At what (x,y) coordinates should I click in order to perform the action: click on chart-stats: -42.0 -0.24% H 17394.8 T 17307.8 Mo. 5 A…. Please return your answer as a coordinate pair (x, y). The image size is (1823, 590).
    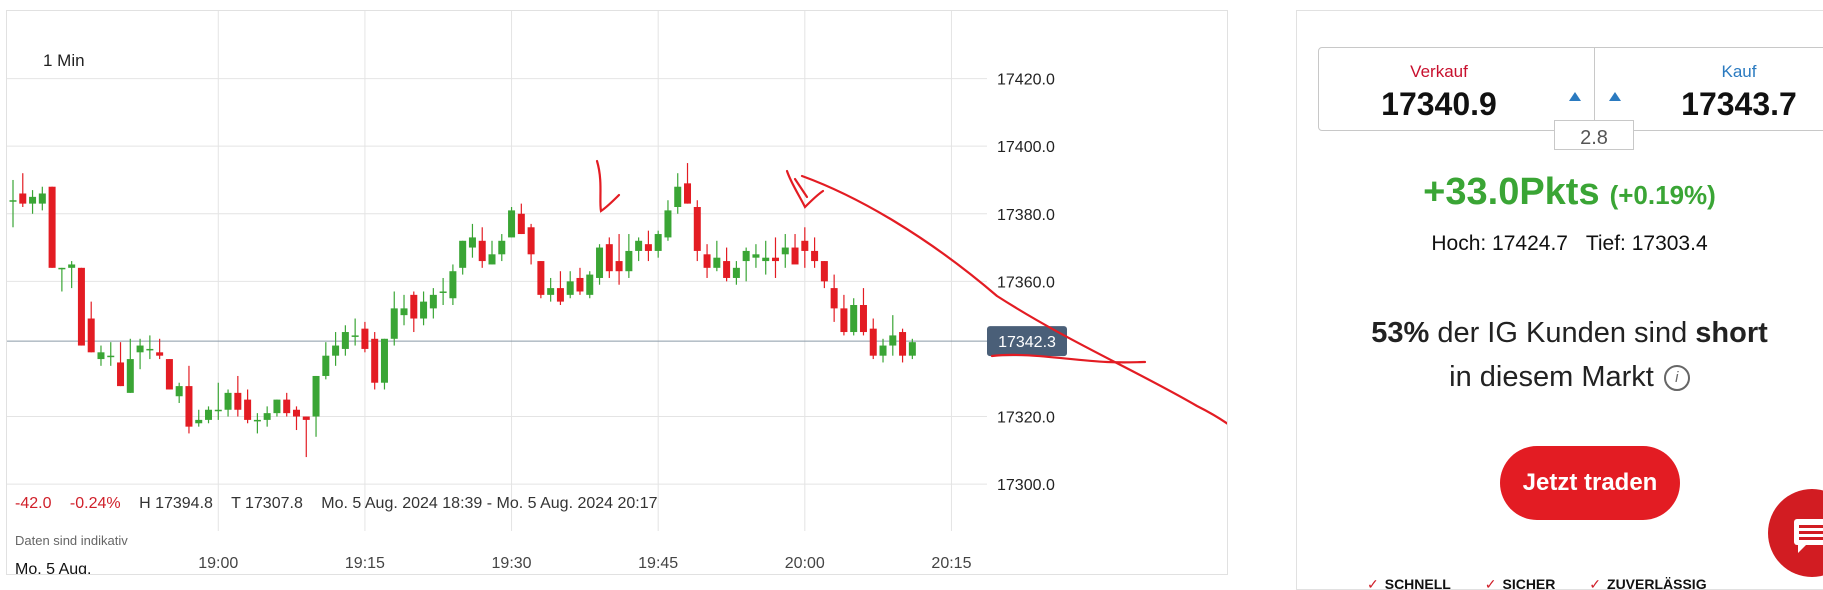
    Looking at the image, I should click on (343, 504).